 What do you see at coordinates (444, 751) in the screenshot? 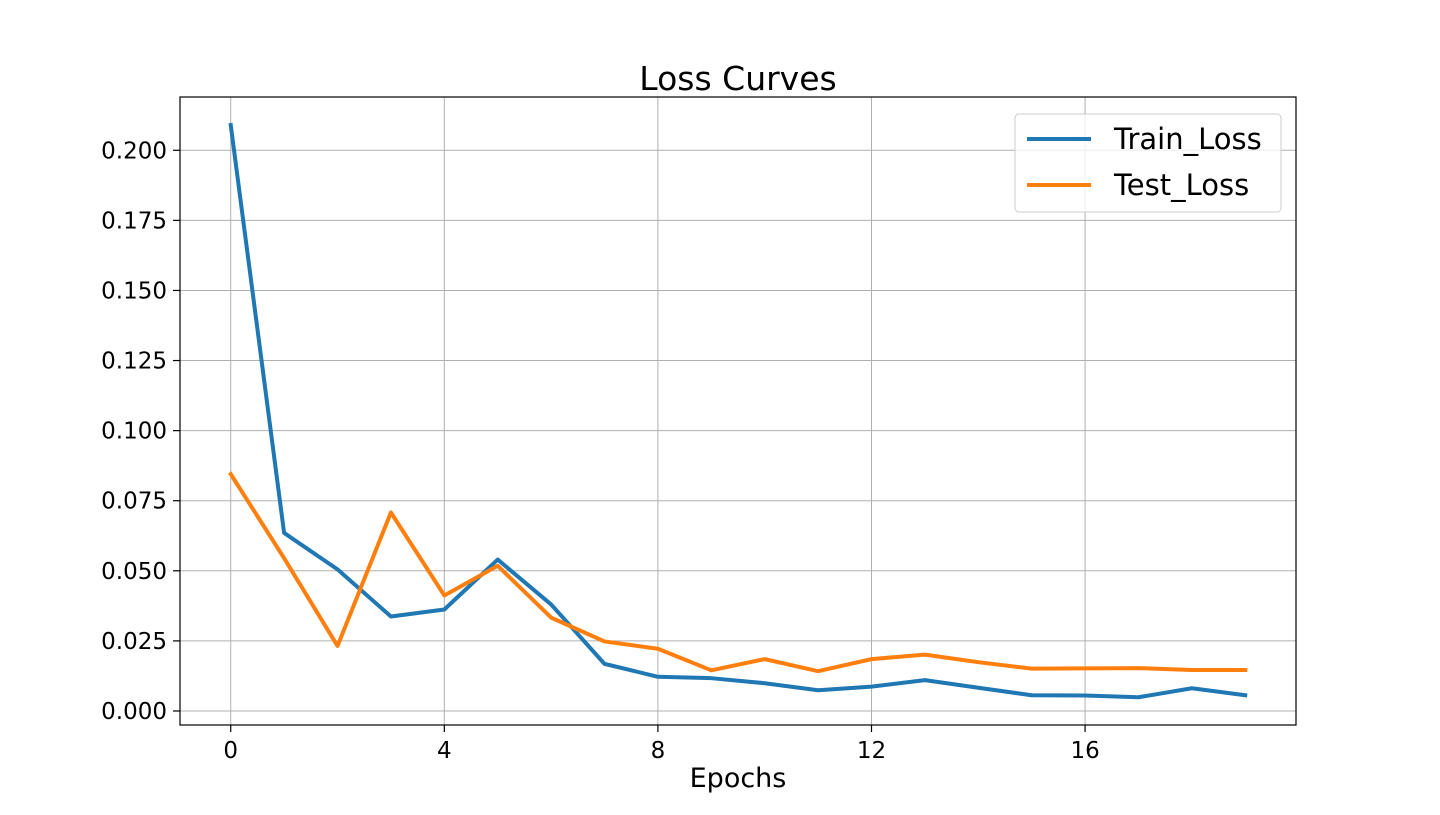
I see `x-tick-label: 4` at bounding box center [444, 751].